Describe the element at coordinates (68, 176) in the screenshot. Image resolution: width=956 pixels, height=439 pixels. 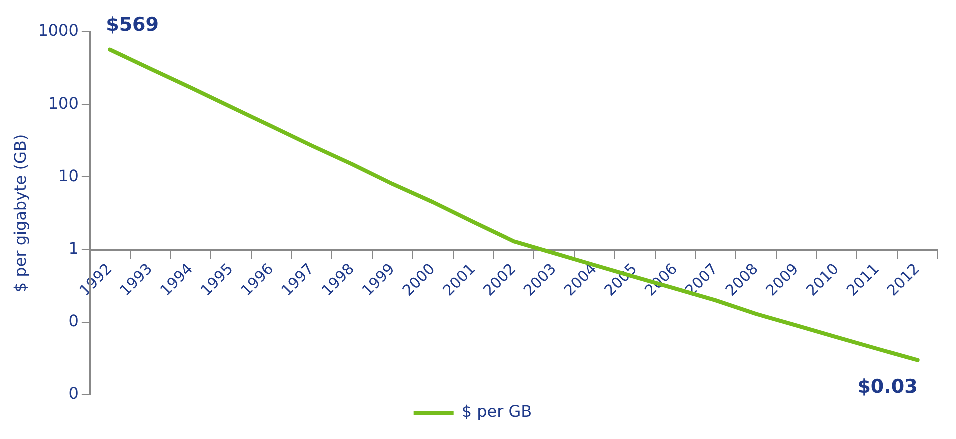
I see `y-tick-label: 10` at that location.